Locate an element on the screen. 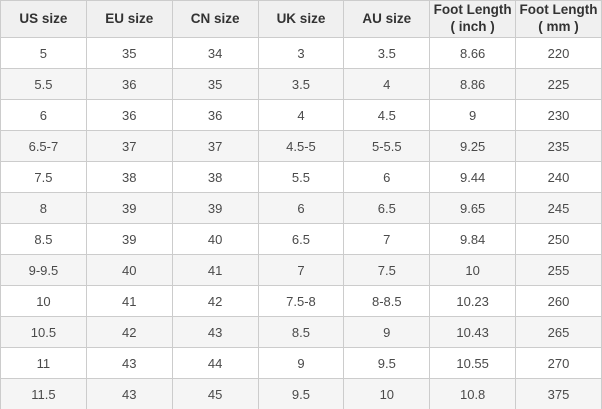 Image resolution: width=602 pixels, height=409 pixels. table-cell: 10.43 is located at coordinates (473, 332).